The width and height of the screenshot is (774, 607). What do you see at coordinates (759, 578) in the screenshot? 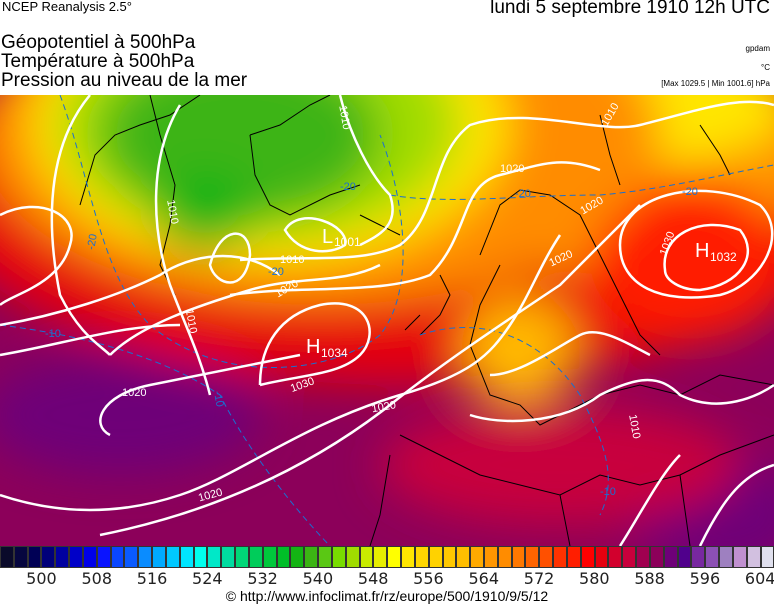
I see `color-scale-label: 604` at bounding box center [759, 578].